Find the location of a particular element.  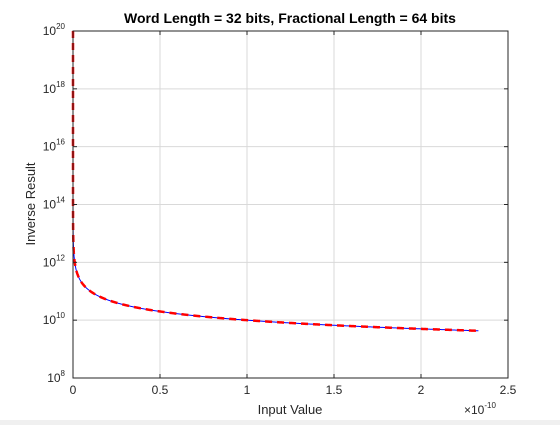

y-tick-label: 1014 is located at coordinates (54, 204).